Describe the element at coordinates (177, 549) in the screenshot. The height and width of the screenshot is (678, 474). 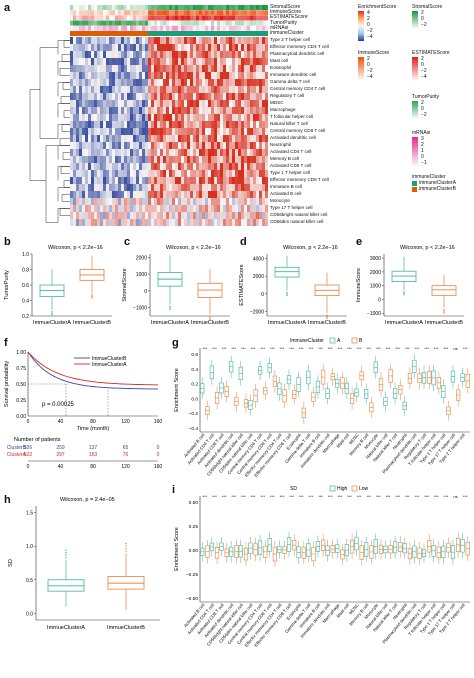
I see `y-axis-label: Enrichment Score` at that location.